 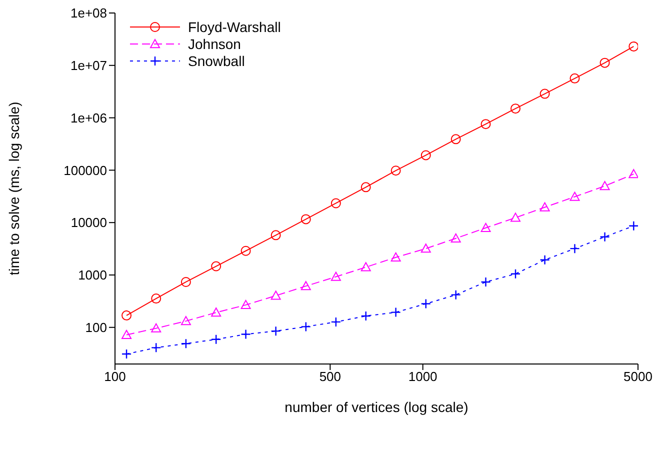 I want to click on y-tick-label: 1e+07, so click(x=88, y=66).